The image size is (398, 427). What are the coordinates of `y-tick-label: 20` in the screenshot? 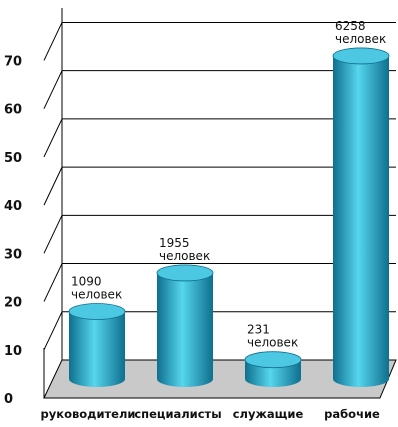 It's located at (13, 303).